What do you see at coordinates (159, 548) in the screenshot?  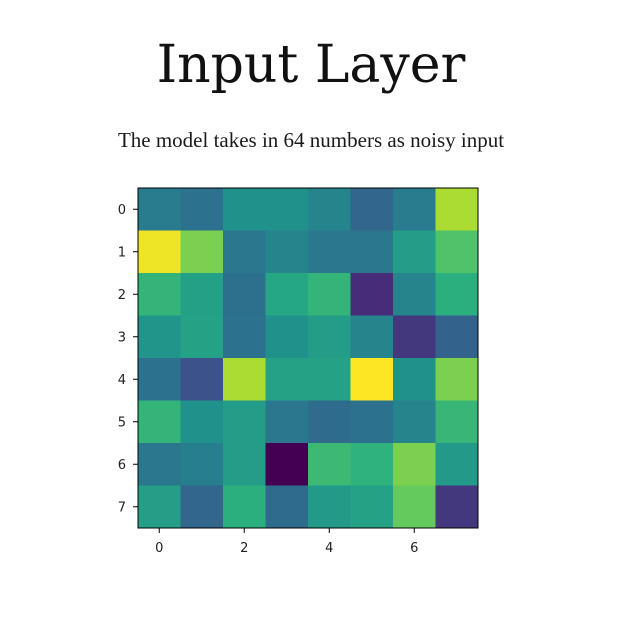 I see `x-tick-label: 0` at bounding box center [159, 548].